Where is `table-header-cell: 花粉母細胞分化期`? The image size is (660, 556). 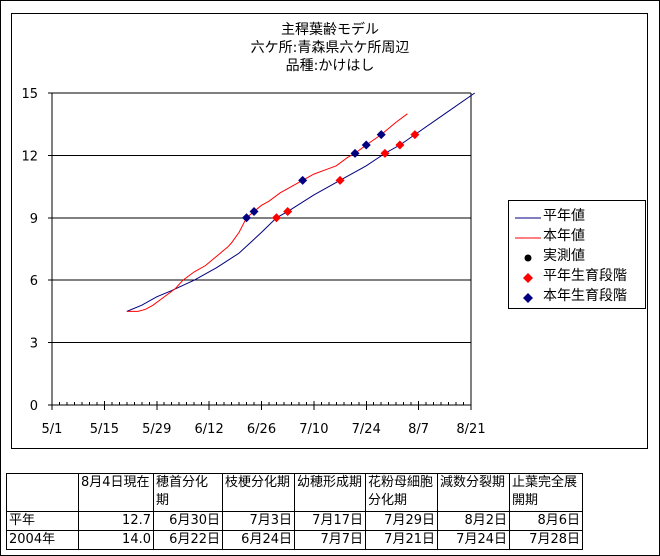
table-header-cell: 花粉母細胞分化期 is located at coordinates (401, 492).